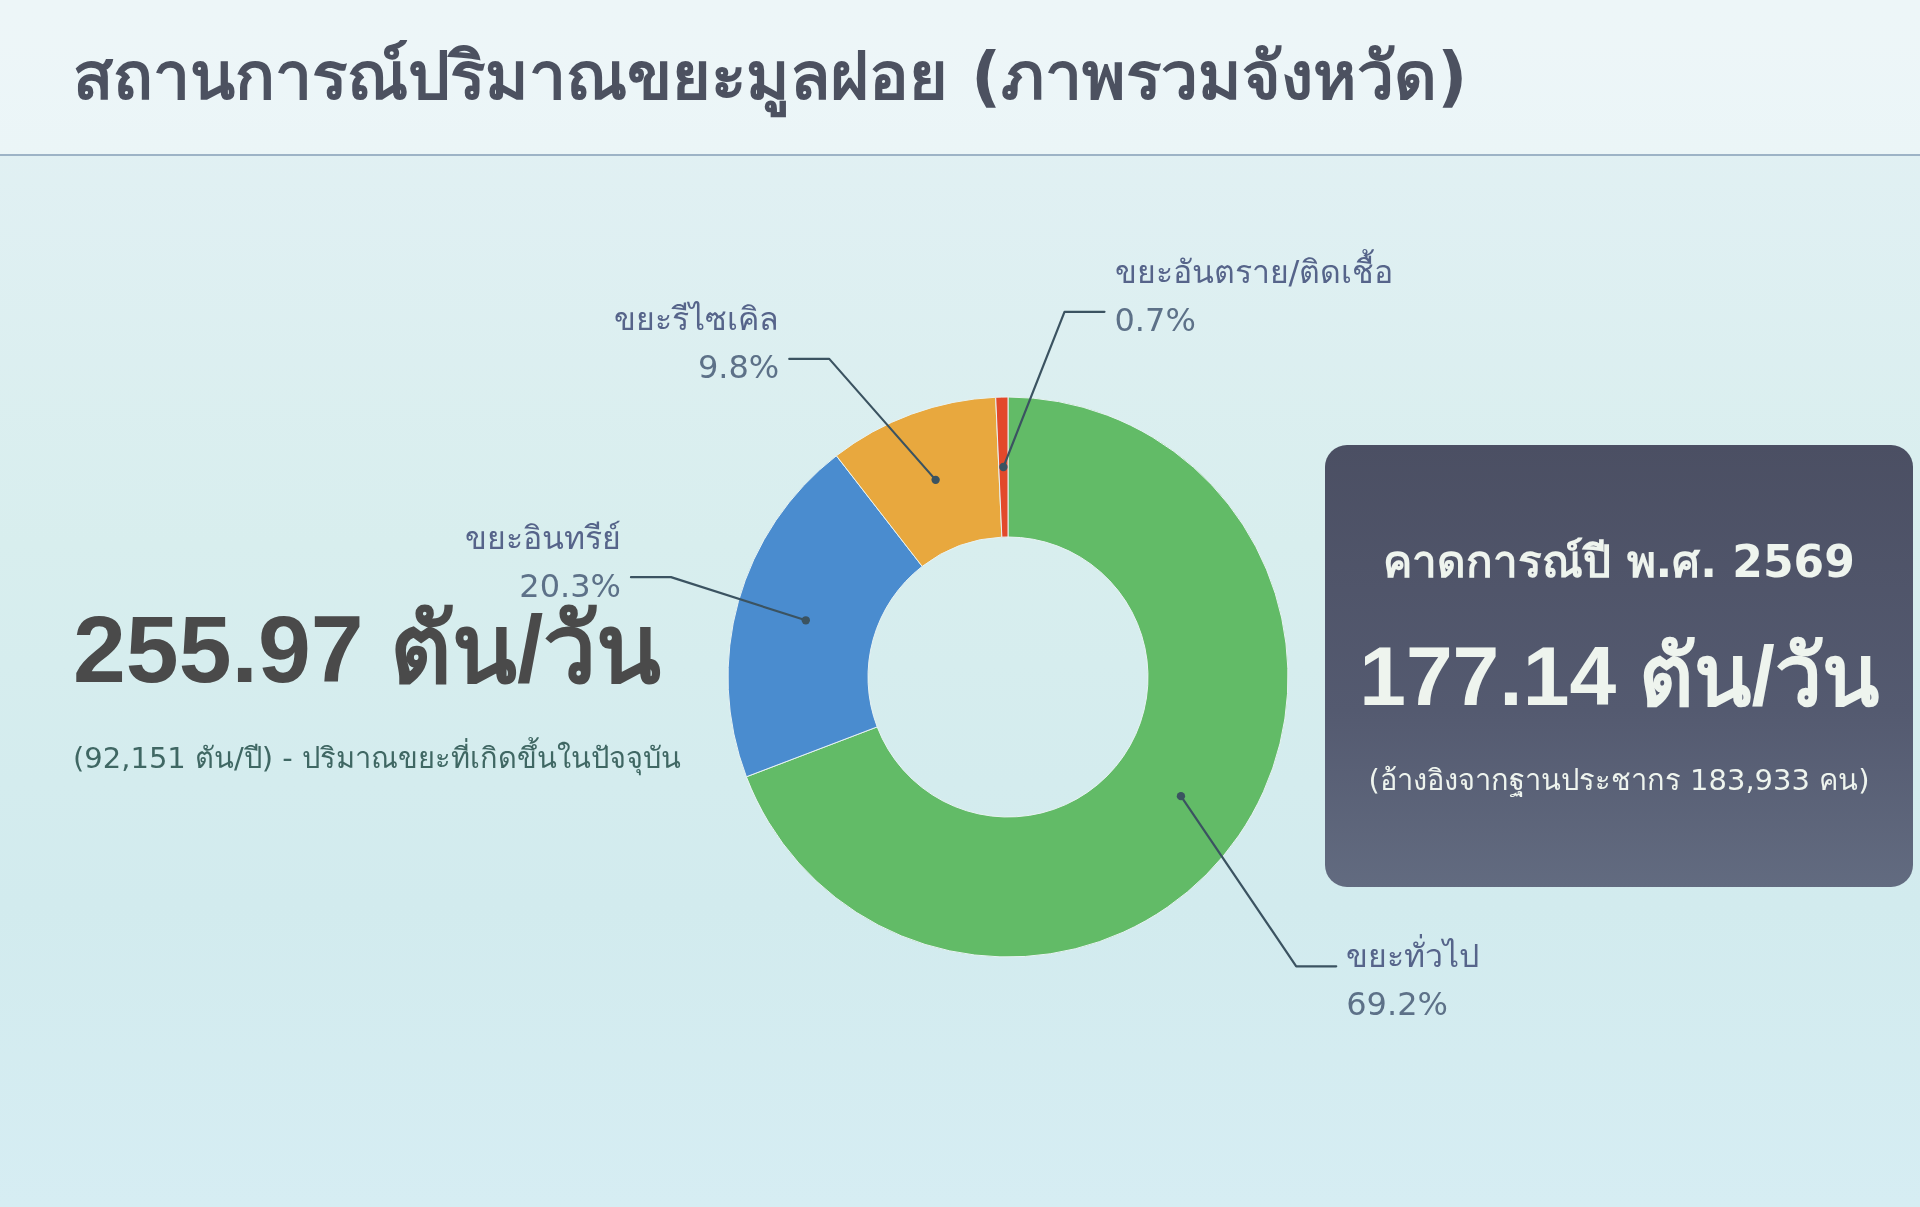 This screenshot has height=1207, width=1920. Describe the element at coordinates (1619, 780) in the screenshot. I see `text: (อ้างอิงจากฐานประชากร 183,933 คน)` at that location.